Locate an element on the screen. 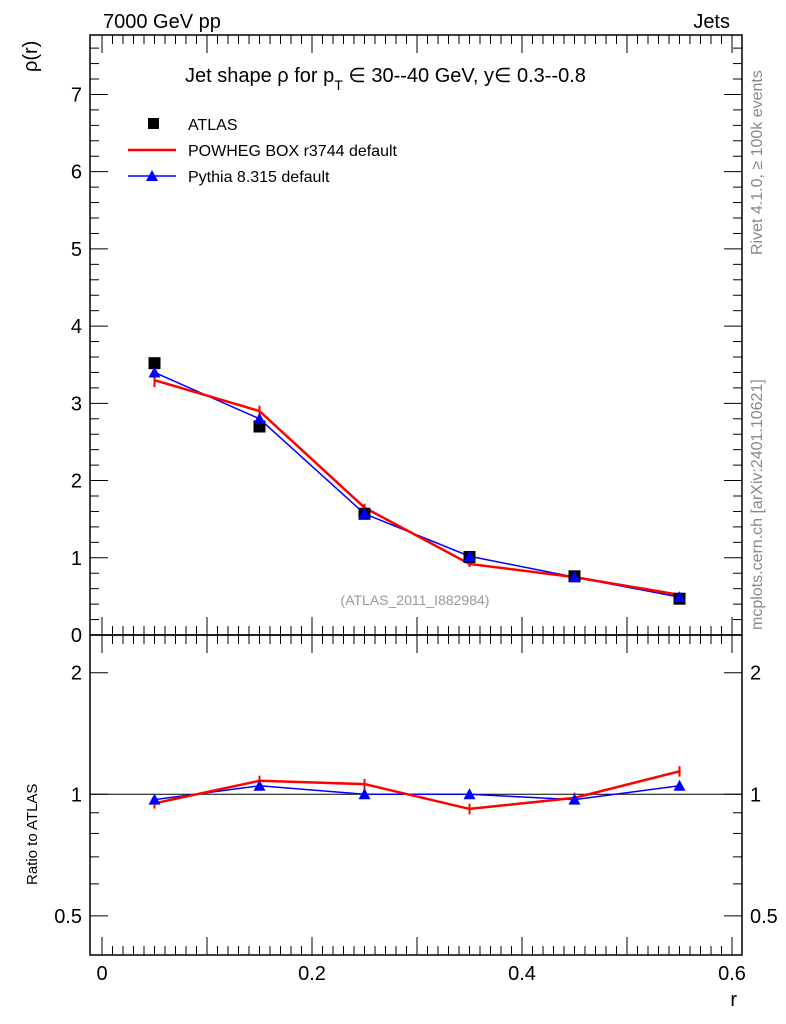 This screenshot has height=1024, width=786. y-tick-label: 2 is located at coordinates (76, 482).